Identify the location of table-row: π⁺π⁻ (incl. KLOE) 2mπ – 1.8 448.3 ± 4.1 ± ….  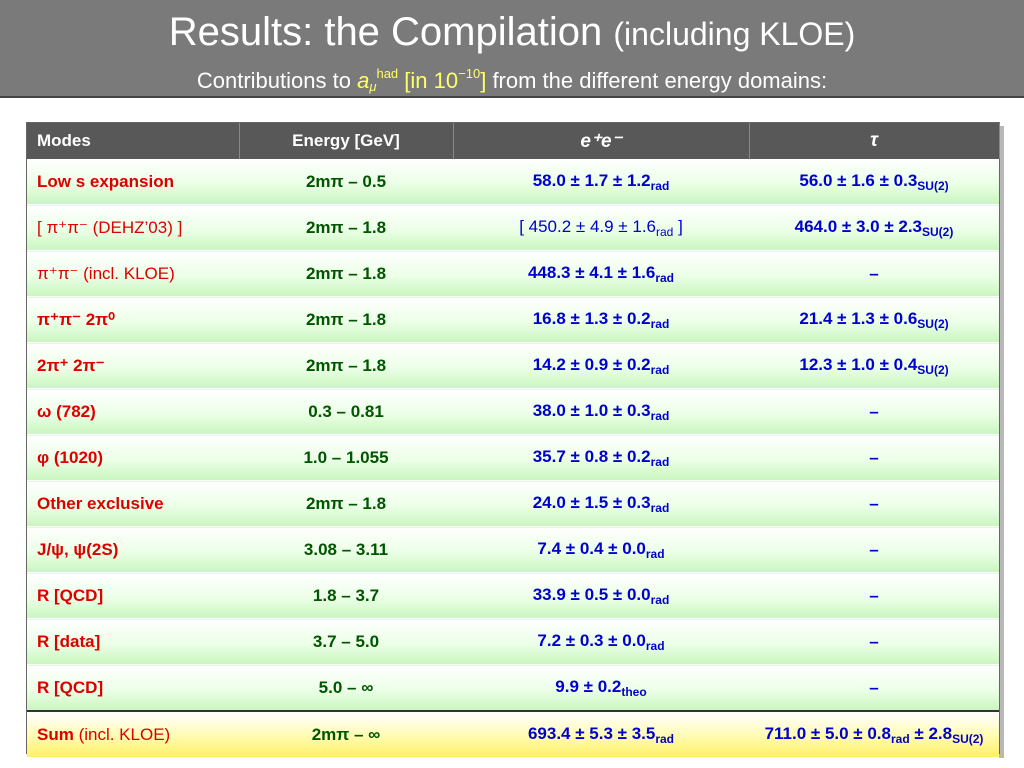
(513, 273).